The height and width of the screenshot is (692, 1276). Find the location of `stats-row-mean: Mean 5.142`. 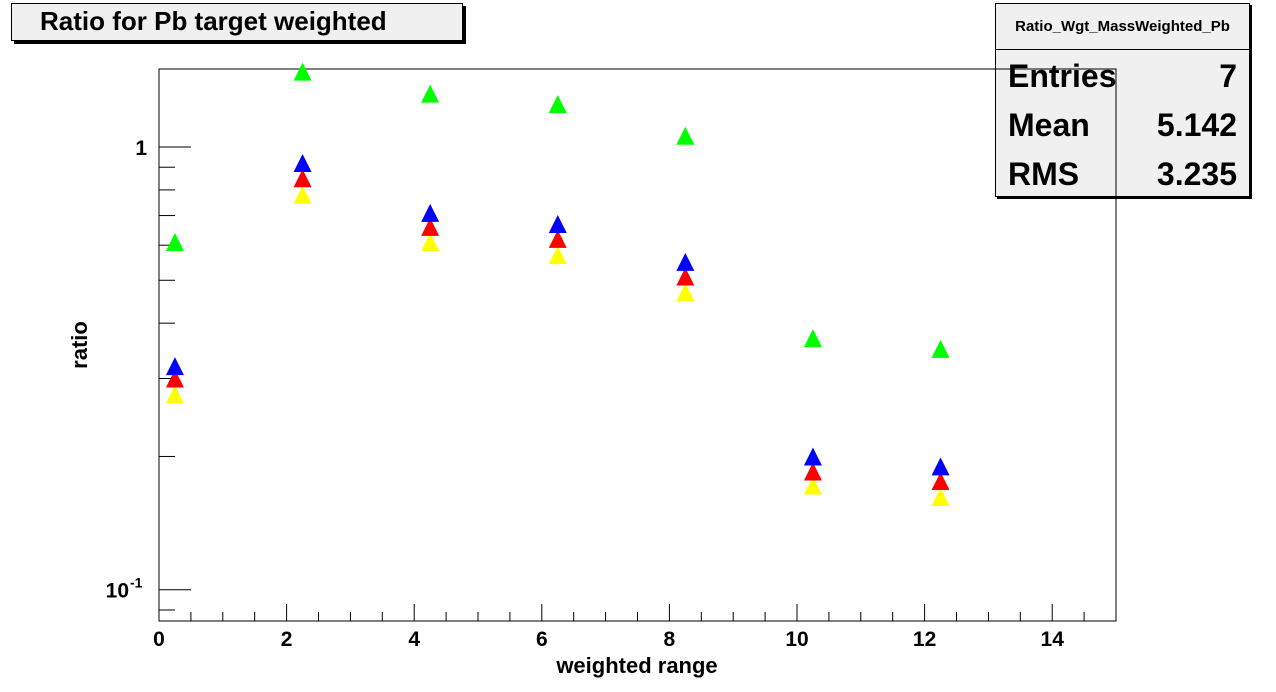

stats-row-mean: Mean 5.142 is located at coordinates (1122, 131).